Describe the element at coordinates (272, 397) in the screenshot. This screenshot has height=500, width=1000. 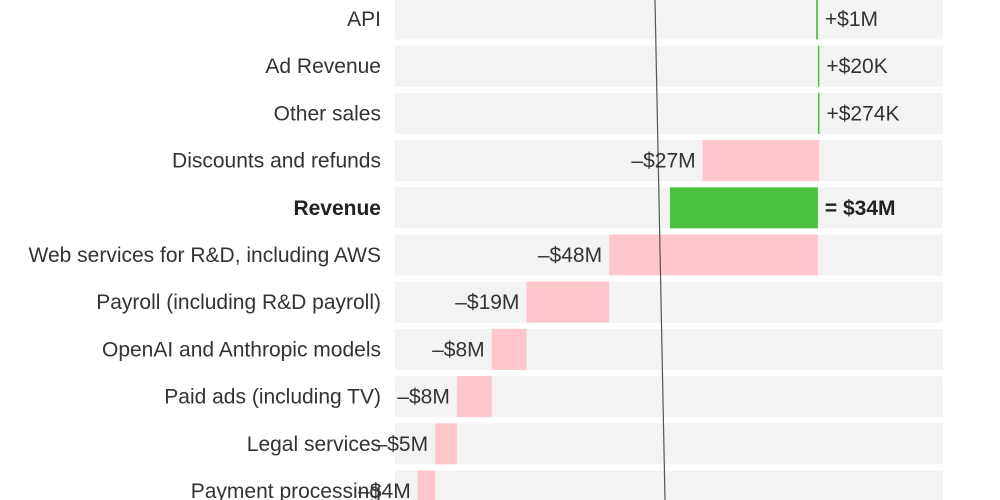
I see `row-label: Paid ads (including TV)` at that location.